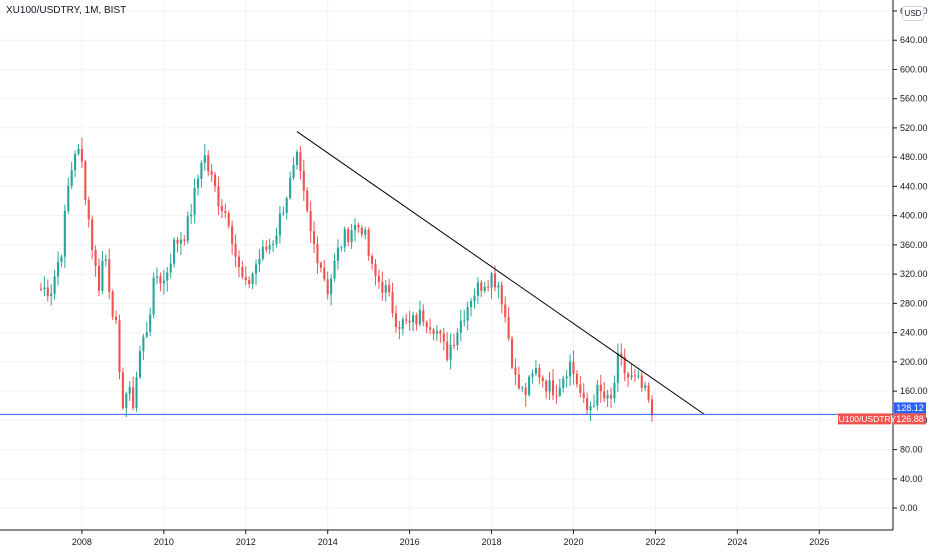  What do you see at coordinates (246, 542) in the screenshot?
I see `x-tick-label: 2012` at bounding box center [246, 542].